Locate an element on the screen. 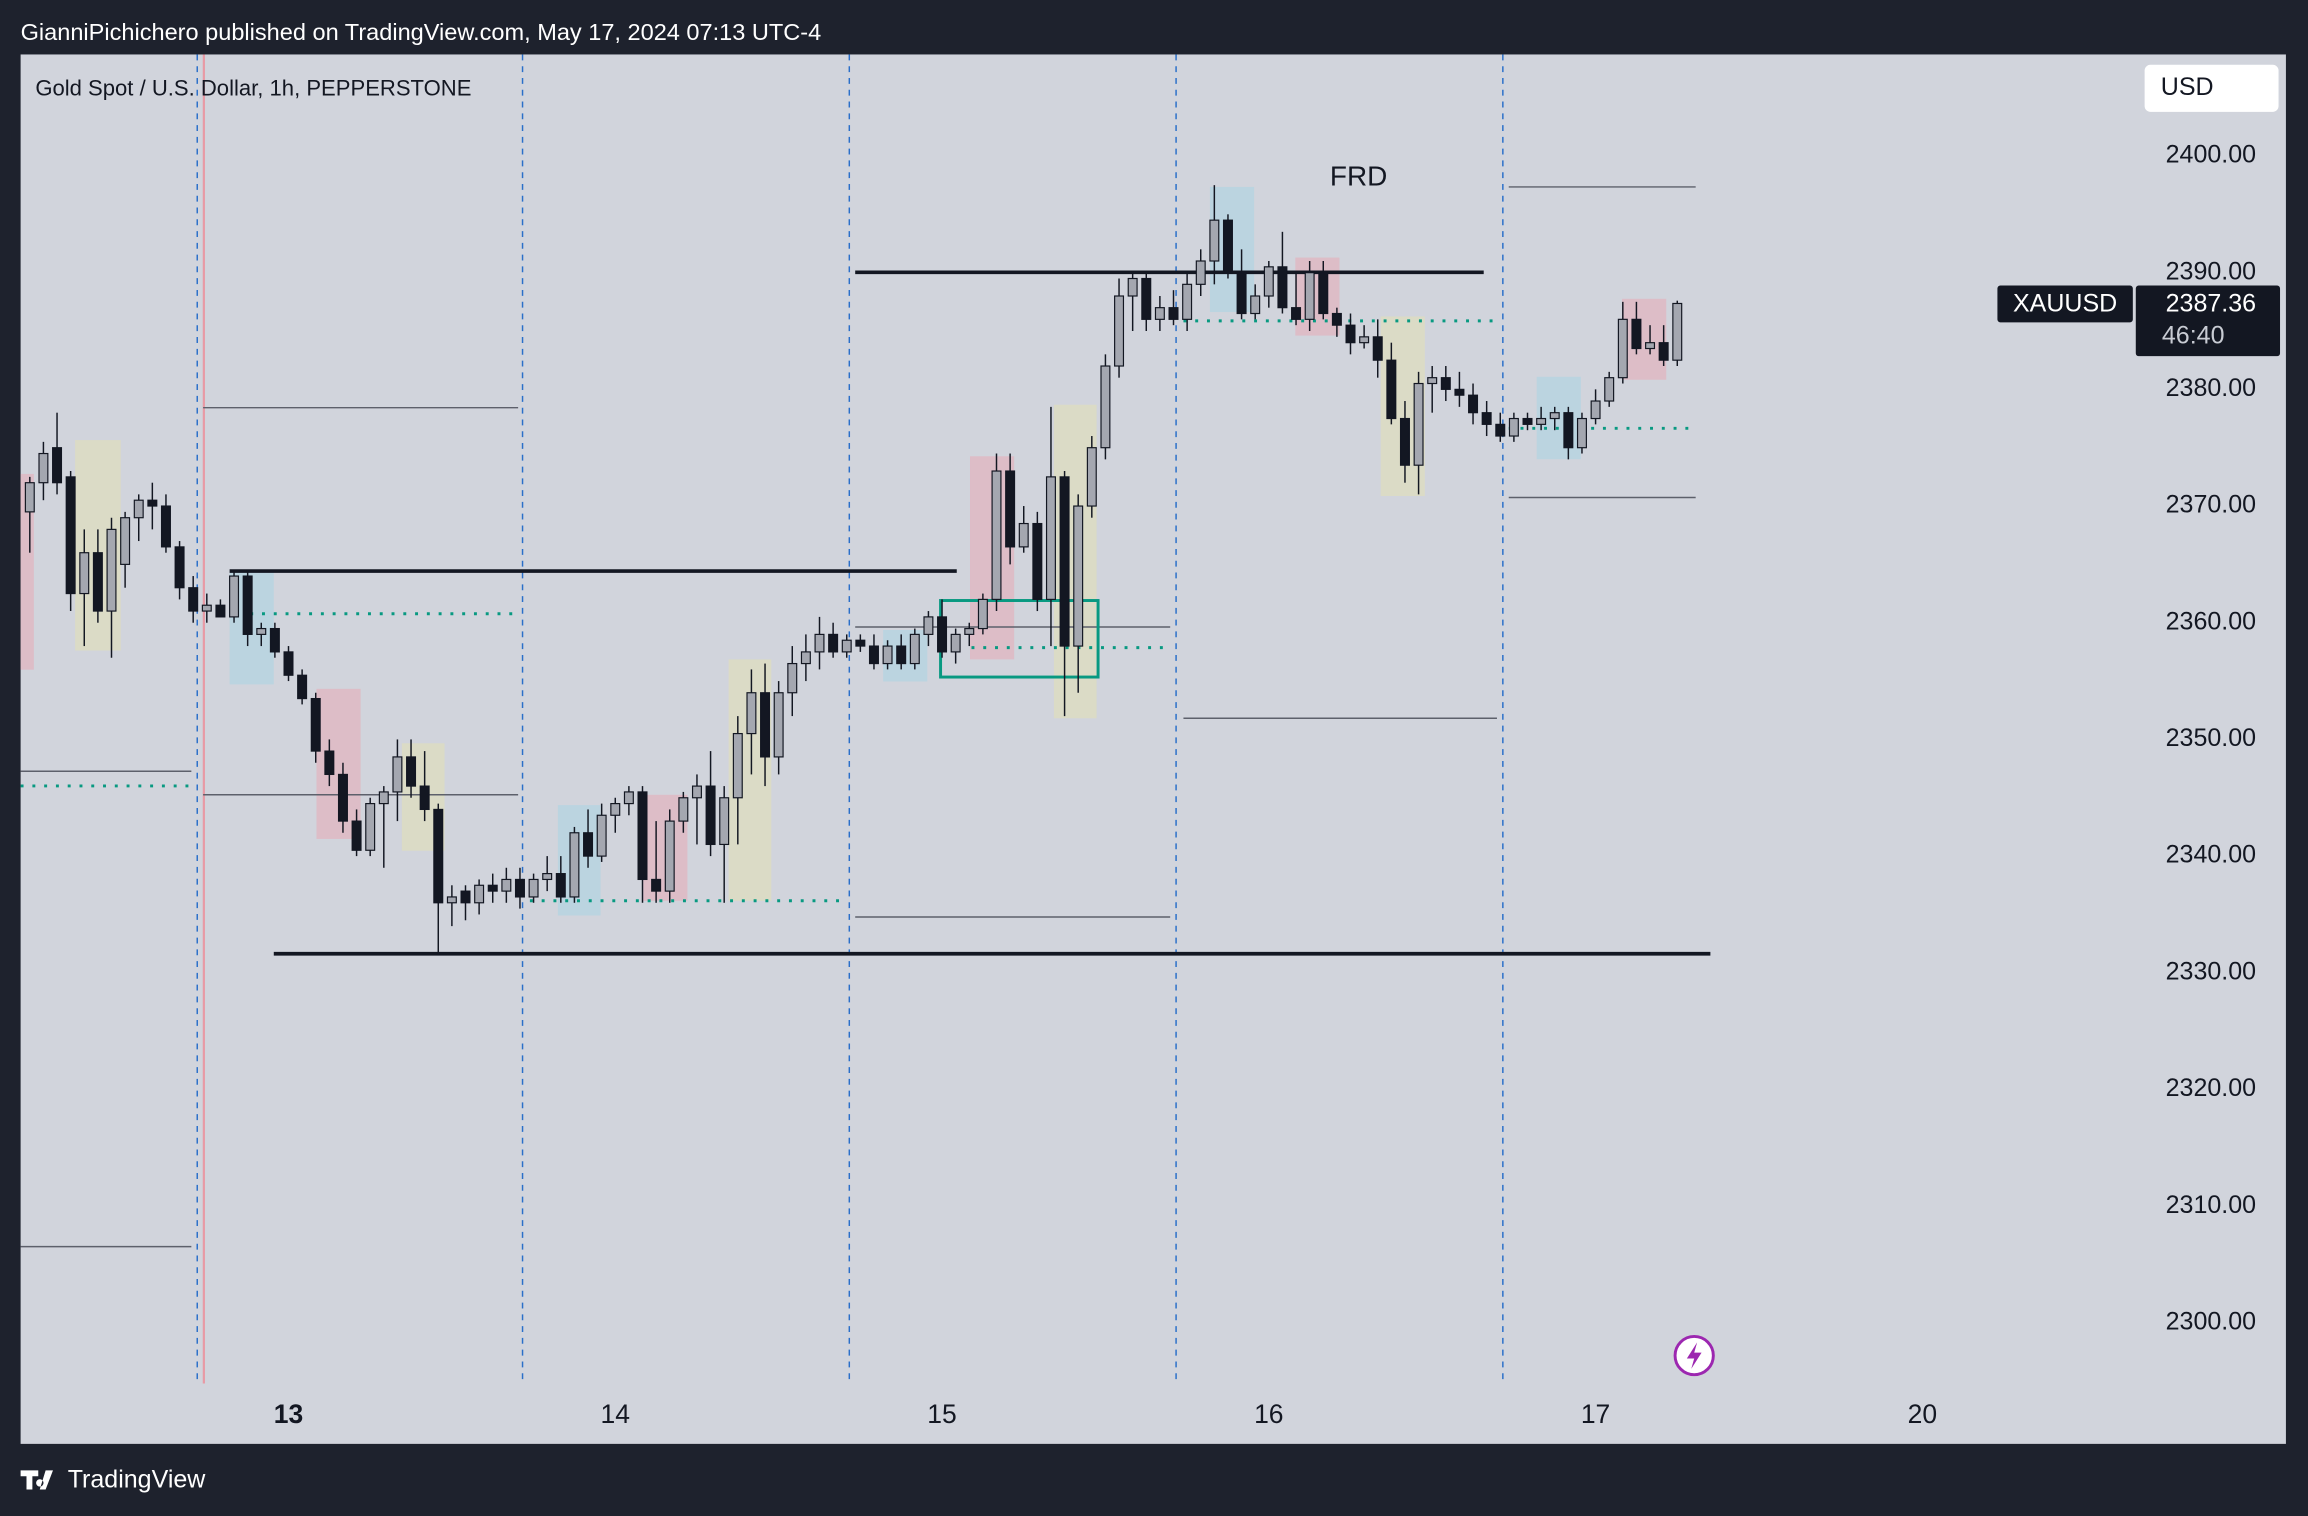 The width and height of the screenshot is (2308, 1516). last-price: 2387.36 is located at coordinates (2211, 303).